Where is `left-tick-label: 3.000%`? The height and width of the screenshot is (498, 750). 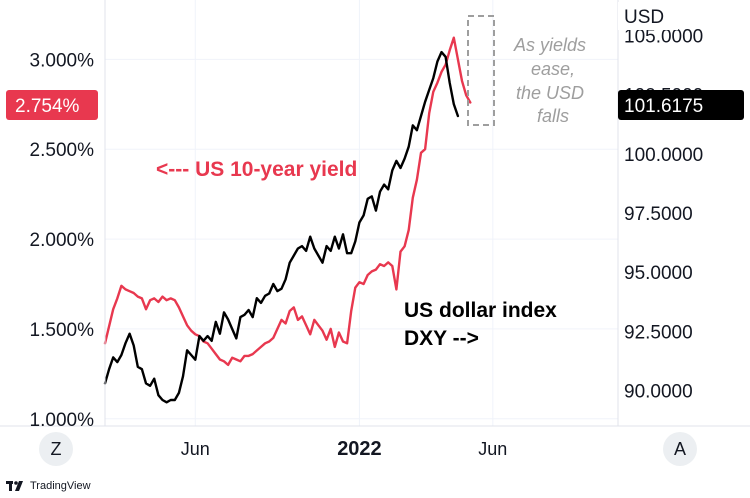
left-tick-label: 3.000% is located at coordinates (62, 60).